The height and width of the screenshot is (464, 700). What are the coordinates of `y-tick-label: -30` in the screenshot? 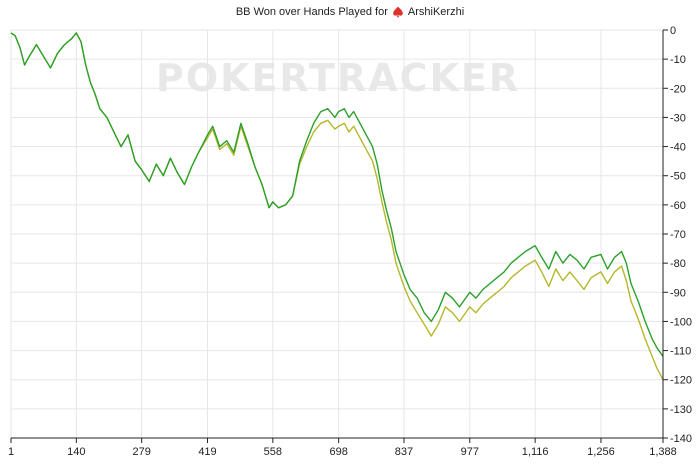 It's located at (678, 118).